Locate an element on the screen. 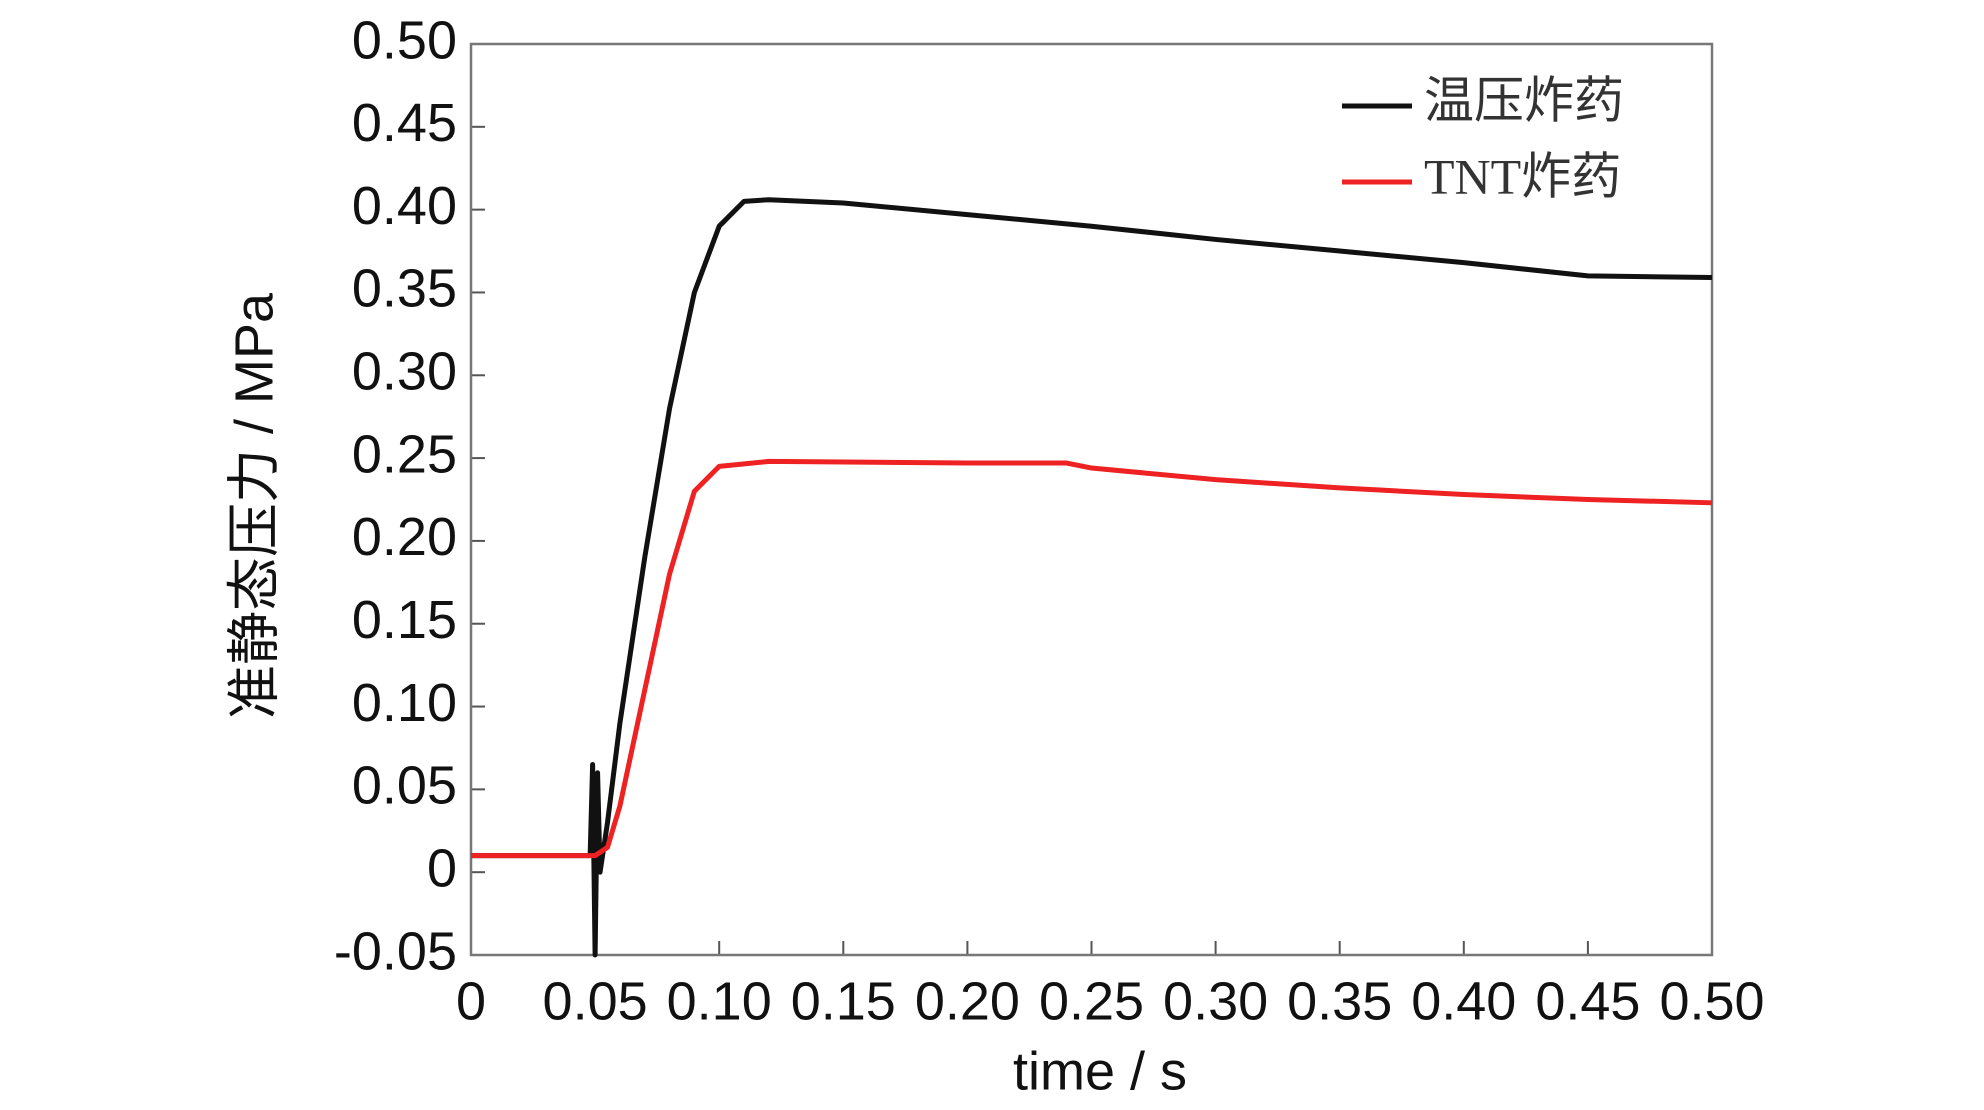 The image size is (1984, 1110). x-axis-label: time / s is located at coordinates (1100, 1071).